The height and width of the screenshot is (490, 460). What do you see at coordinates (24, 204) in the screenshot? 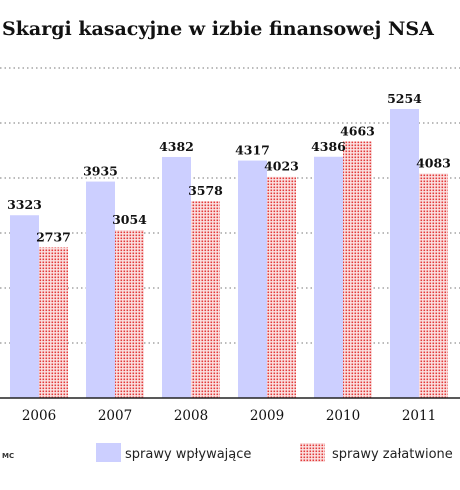
I see `value-label-received-2006: 3323` at bounding box center [24, 204].